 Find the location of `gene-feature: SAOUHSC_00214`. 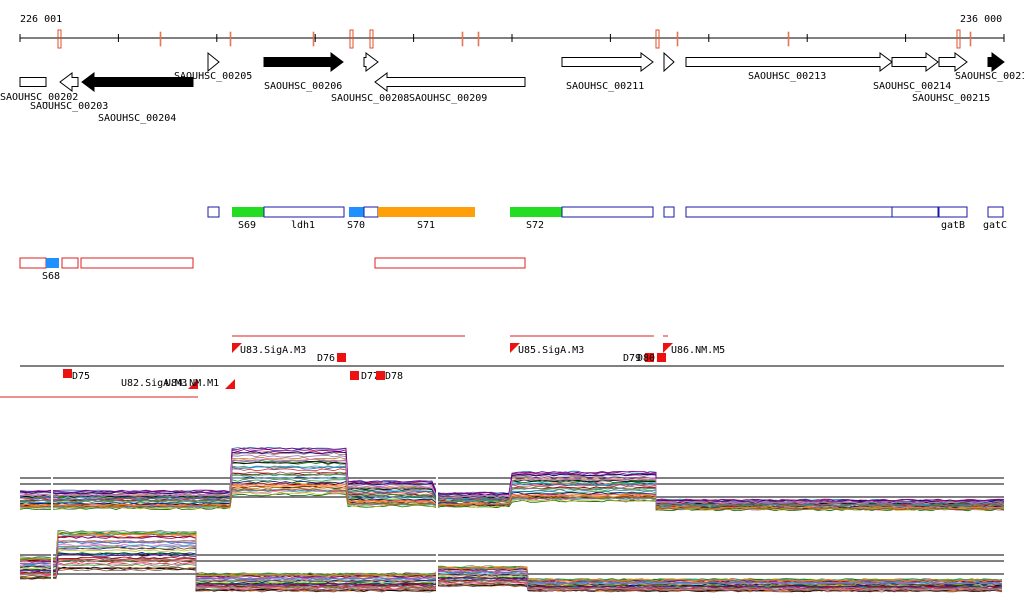

gene-feature: SAOUHSC_00214 is located at coordinates (912, 72).